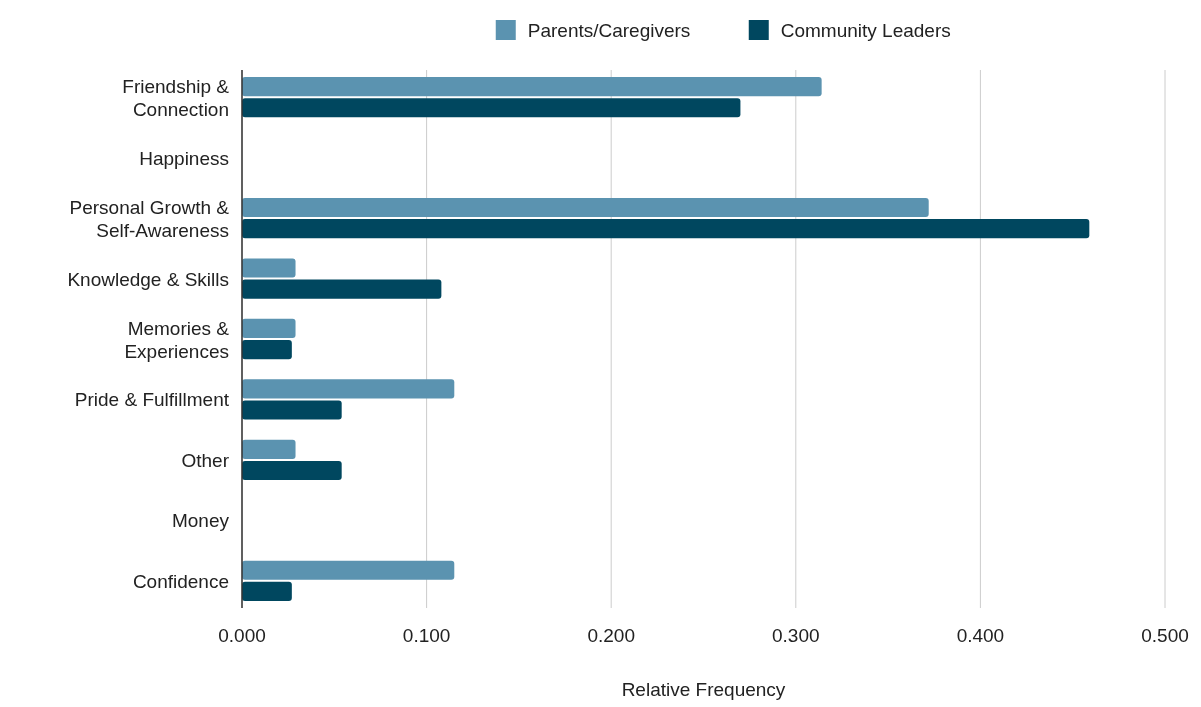  What do you see at coordinates (149, 219) in the screenshot?
I see `y-tick-label: Personal Growth & Self-Awareness` at bounding box center [149, 219].